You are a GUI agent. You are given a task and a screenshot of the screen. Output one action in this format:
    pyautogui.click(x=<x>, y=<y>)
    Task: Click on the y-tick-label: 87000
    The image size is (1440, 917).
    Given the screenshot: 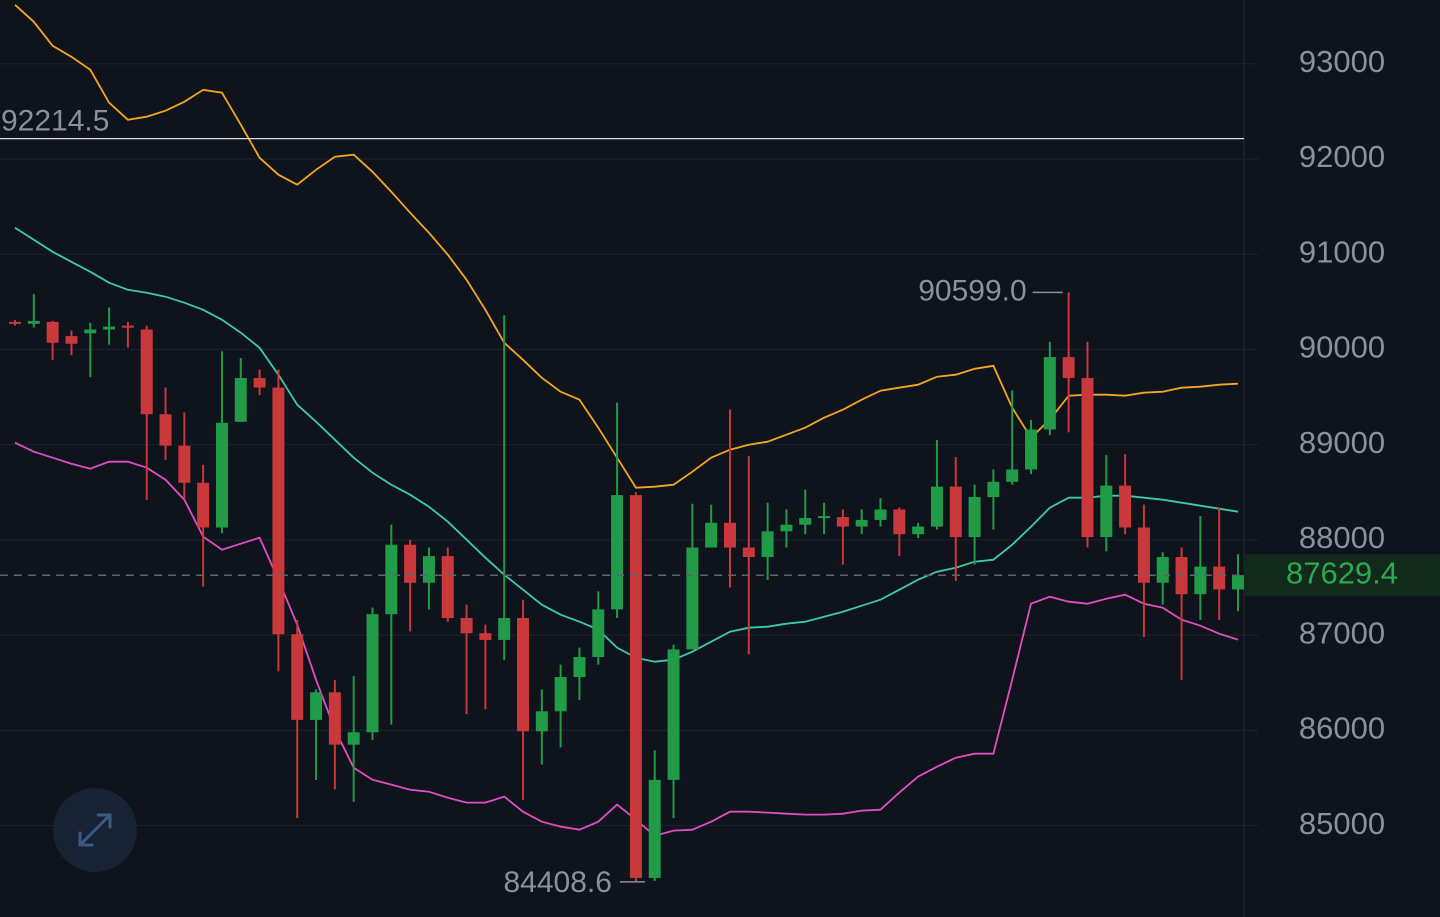 What is the action you would take?
    pyautogui.click(x=1342, y=632)
    